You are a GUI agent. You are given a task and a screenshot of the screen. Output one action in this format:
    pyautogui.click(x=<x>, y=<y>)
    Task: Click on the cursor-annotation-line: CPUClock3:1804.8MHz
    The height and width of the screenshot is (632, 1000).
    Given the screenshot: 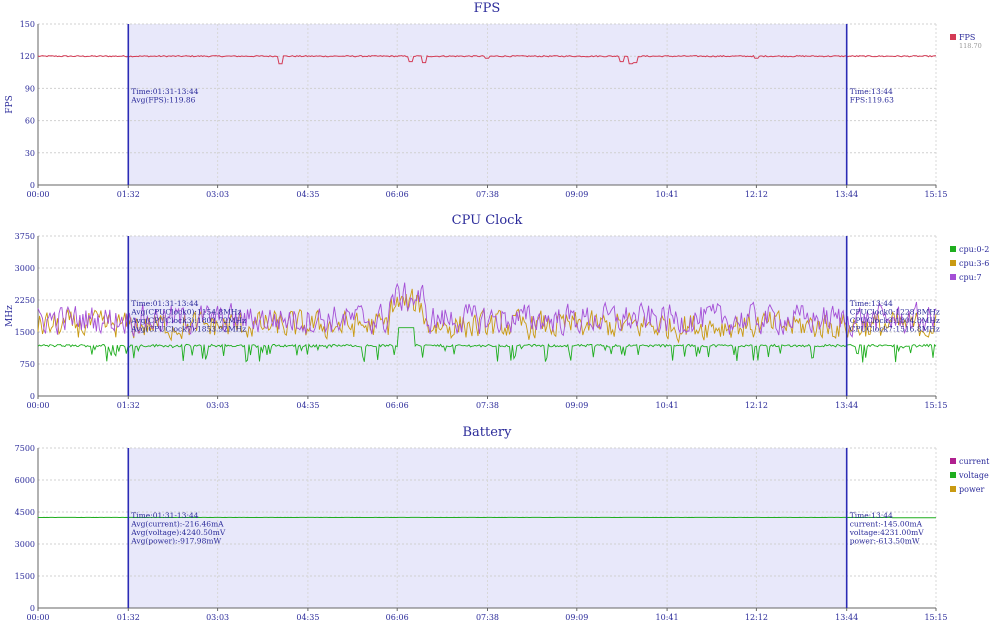 What is the action you would take?
    pyautogui.click(x=895, y=320)
    